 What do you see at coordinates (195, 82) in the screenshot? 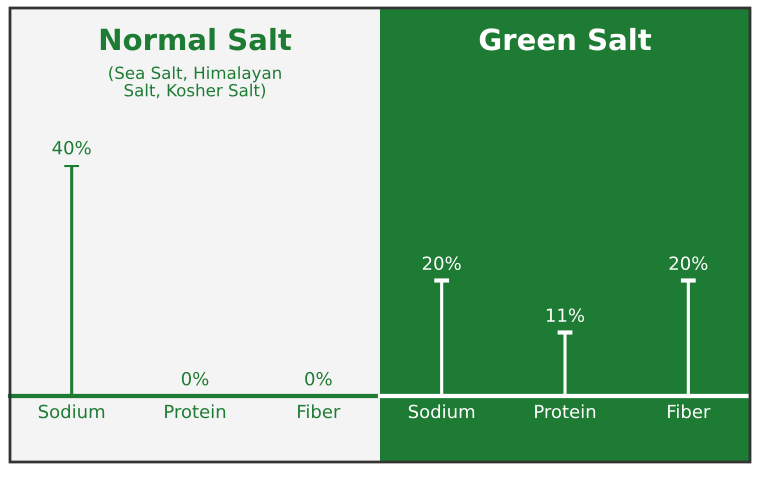
I see `chart-subtitle: (Sea Salt, Himalayan Salt, Kosher Salt)` at bounding box center [195, 82].